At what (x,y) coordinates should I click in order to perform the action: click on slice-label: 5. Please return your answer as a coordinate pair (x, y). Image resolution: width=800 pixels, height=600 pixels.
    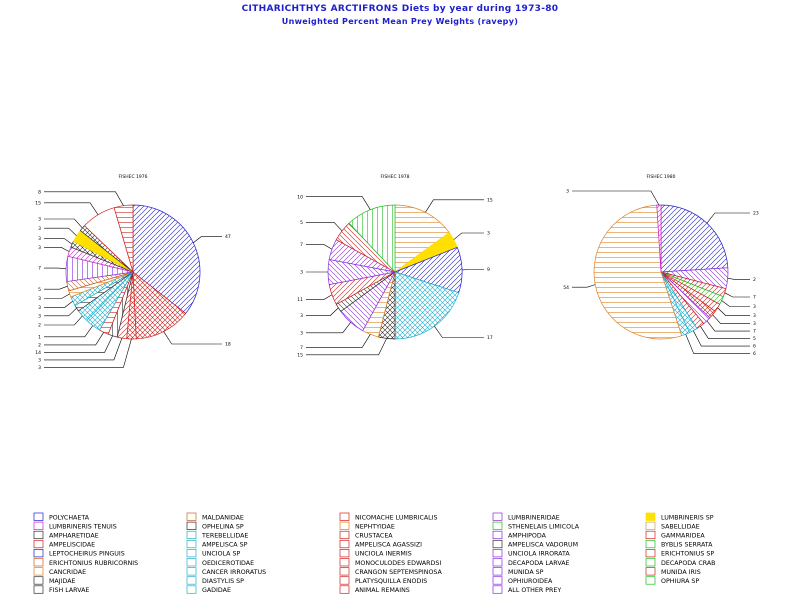
    Looking at the image, I should click on (754, 339).